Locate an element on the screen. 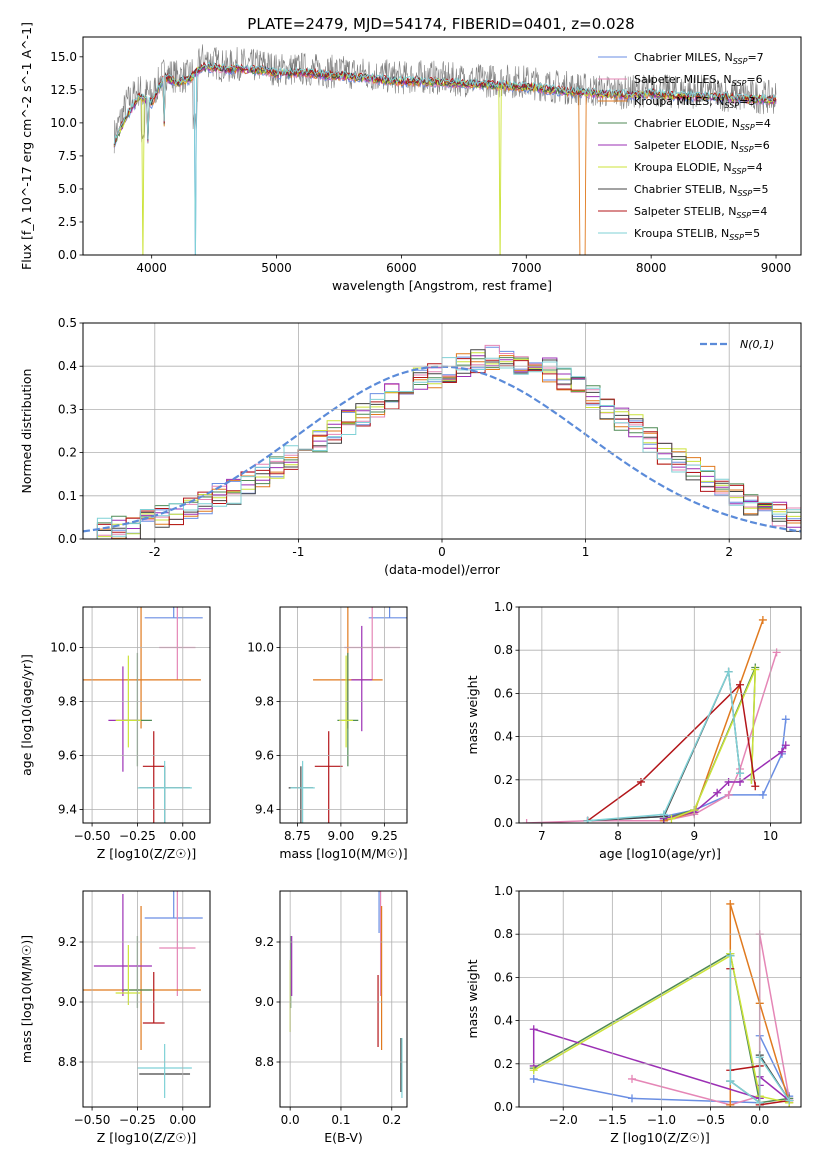 This screenshot has height=1174, width=819. x-tick-label: 2 is located at coordinates (729, 552).